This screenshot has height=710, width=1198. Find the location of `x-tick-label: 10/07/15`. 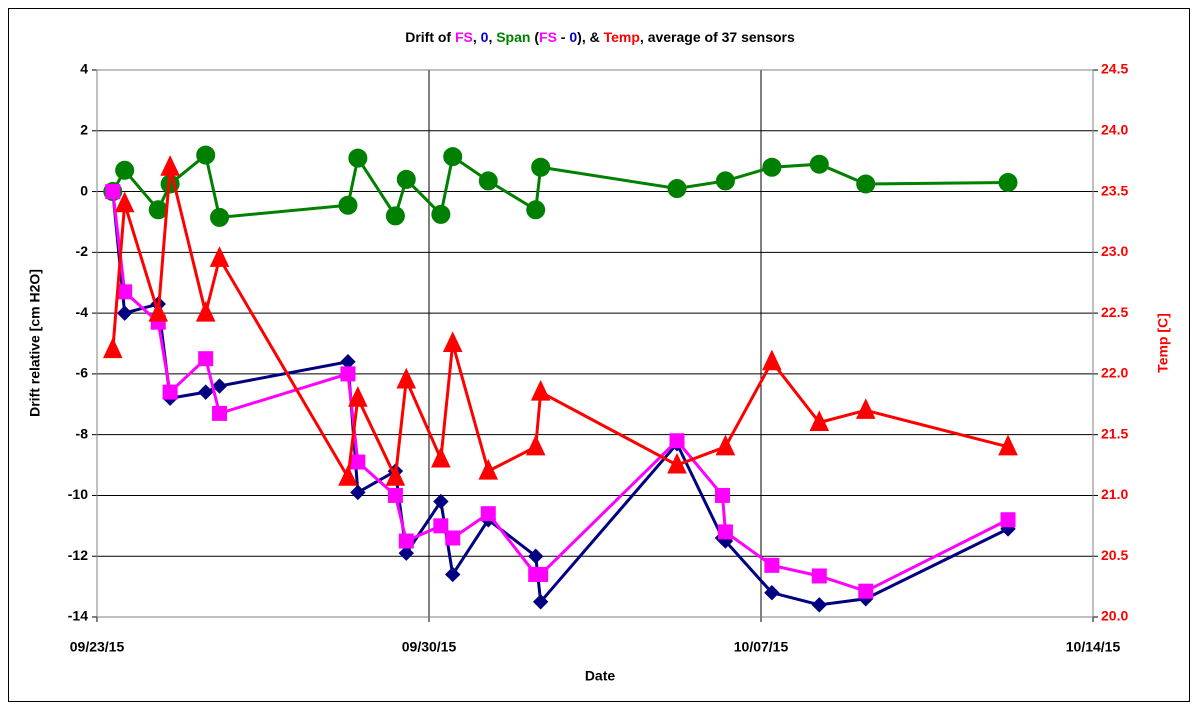

x-tick-label: 10/07/15 is located at coordinates (761, 647).